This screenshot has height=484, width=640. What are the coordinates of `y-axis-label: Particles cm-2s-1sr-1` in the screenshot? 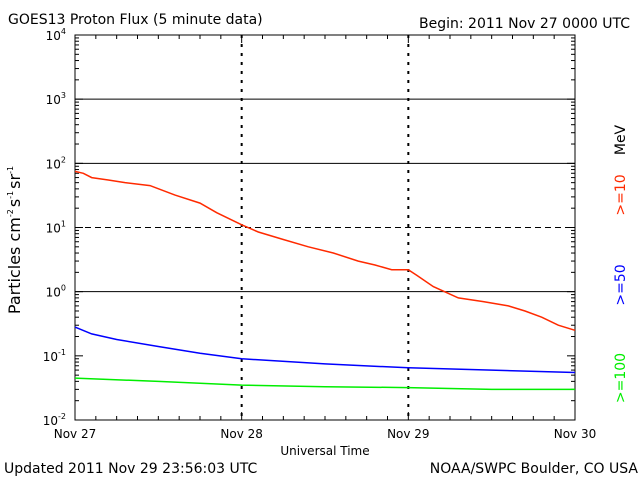 It's located at (14, 240).